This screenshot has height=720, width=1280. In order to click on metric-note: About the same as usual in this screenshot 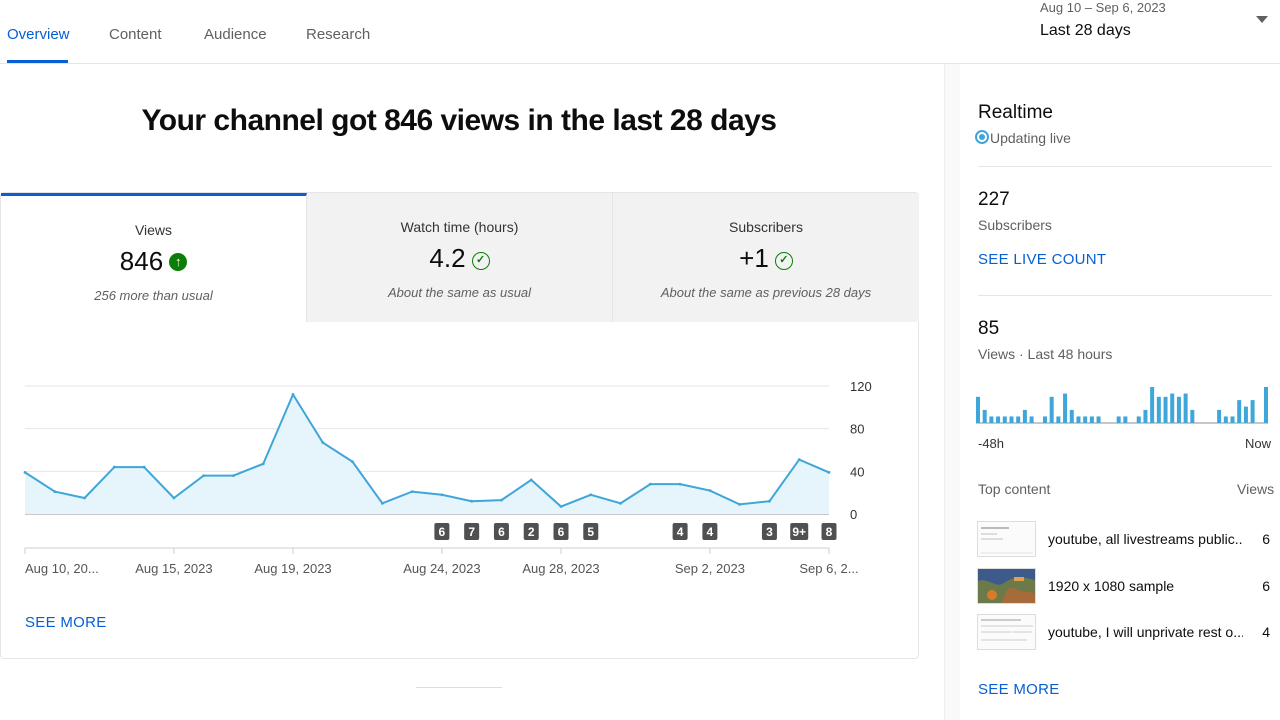, I will do `click(459, 292)`.